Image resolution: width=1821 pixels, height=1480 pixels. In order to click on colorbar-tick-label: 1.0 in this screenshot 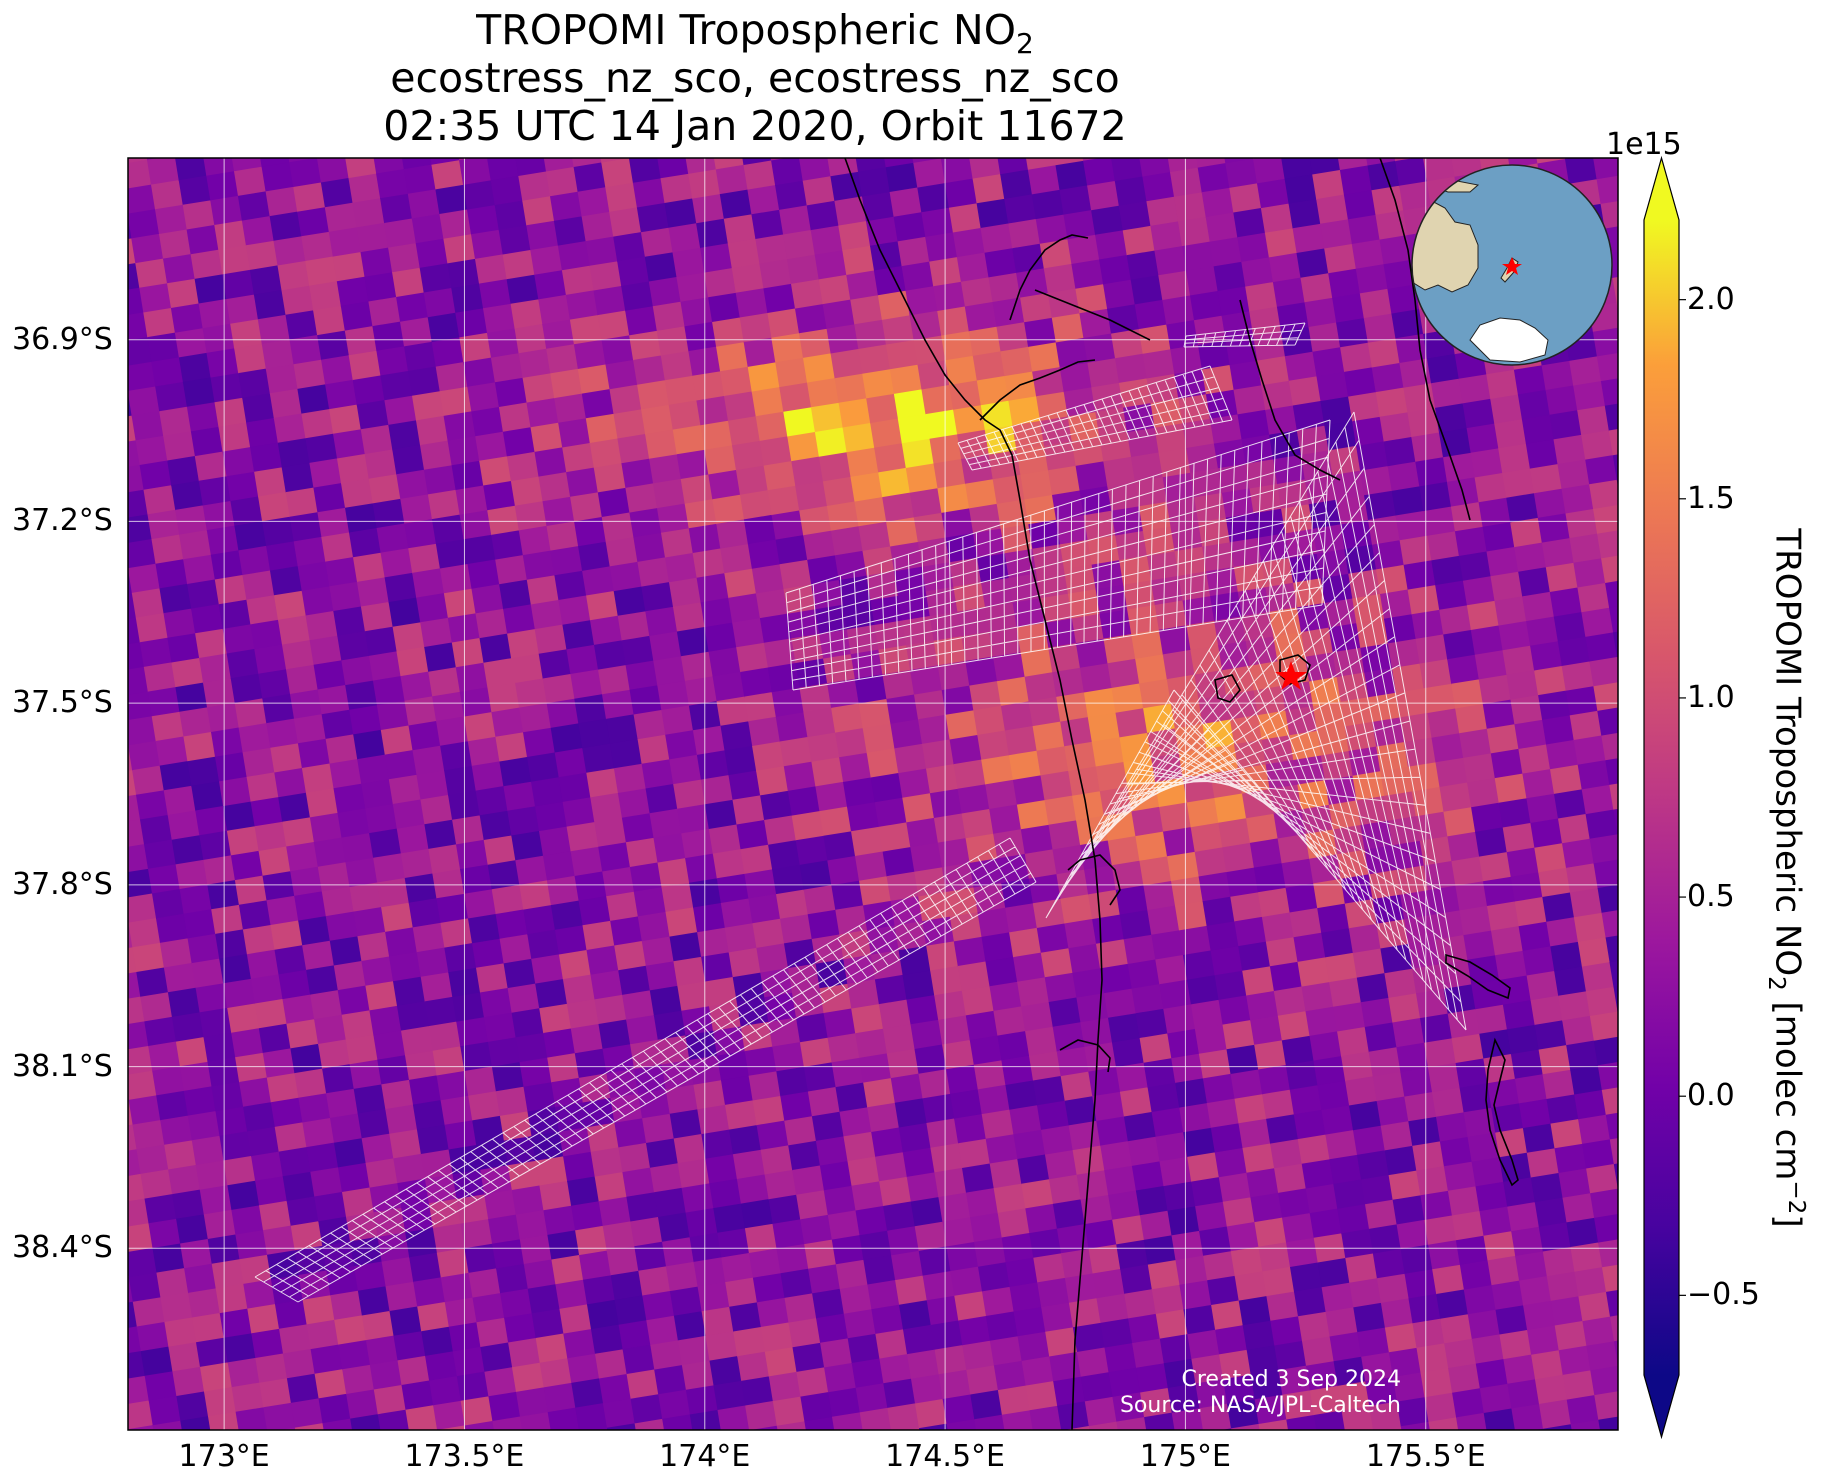, I will do `click(1711, 697)`.